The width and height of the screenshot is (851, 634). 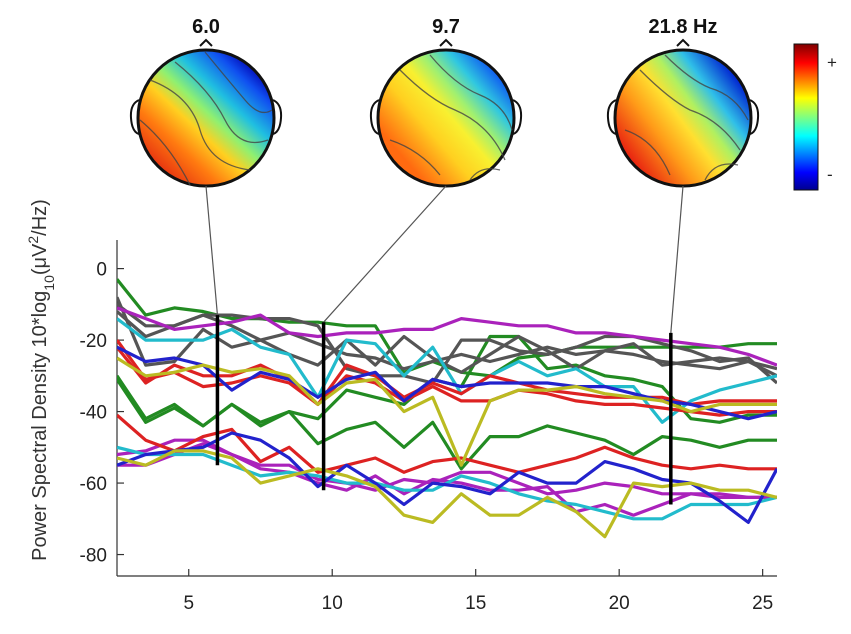 I want to click on x-tick-label: 20, so click(x=619, y=603).